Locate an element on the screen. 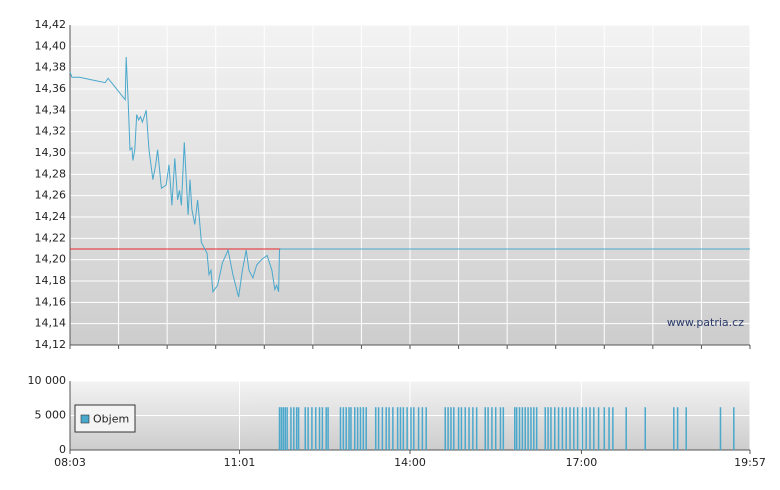 This screenshot has height=490, width=780. x-tick-label: 11:01 is located at coordinates (240, 462).